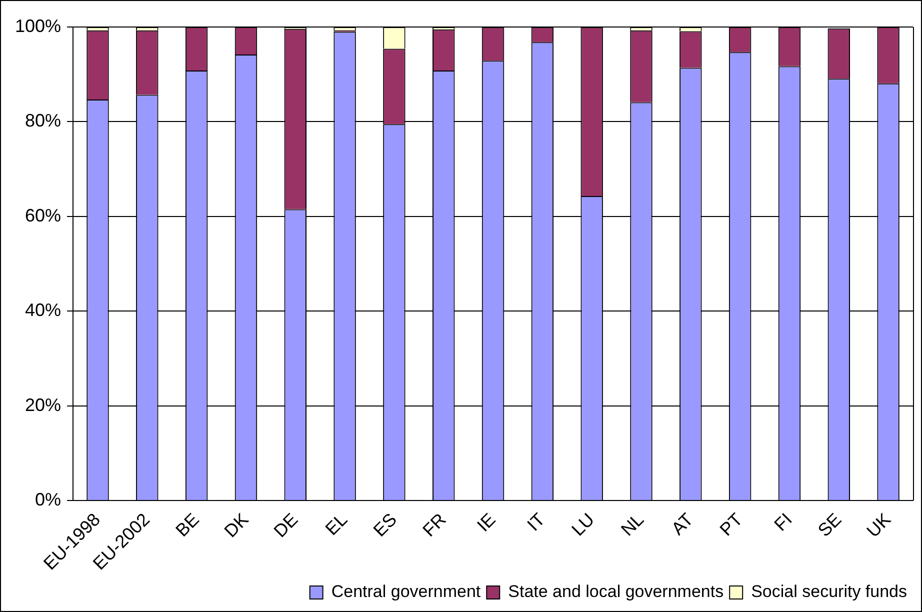 The height and width of the screenshot is (612, 922). What do you see at coordinates (830, 524) in the screenshot?
I see `x-tick-label: SE` at bounding box center [830, 524].